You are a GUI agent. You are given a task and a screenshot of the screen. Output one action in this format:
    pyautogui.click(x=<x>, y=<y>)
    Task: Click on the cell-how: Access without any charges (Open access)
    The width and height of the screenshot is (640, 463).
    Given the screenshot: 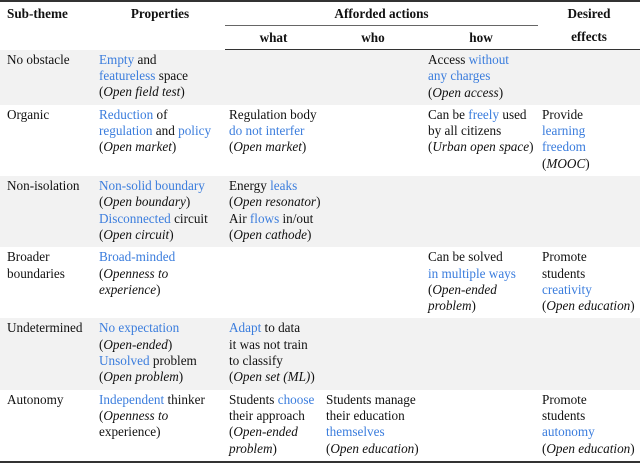 What is the action you would take?
    pyautogui.click(x=481, y=77)
    